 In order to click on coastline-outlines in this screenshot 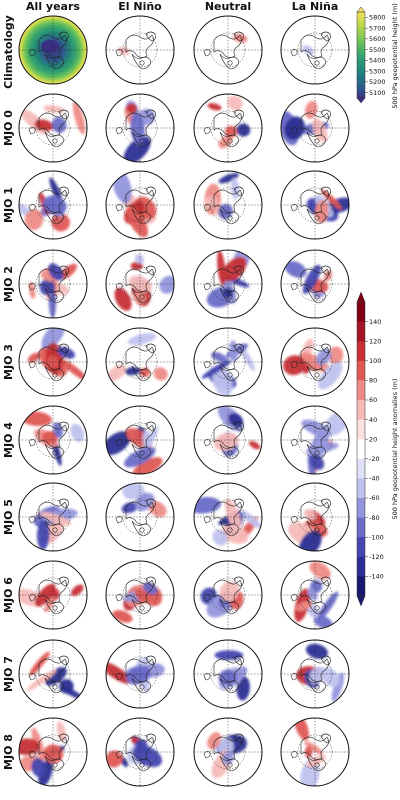, I will do `click(310, 752)`.